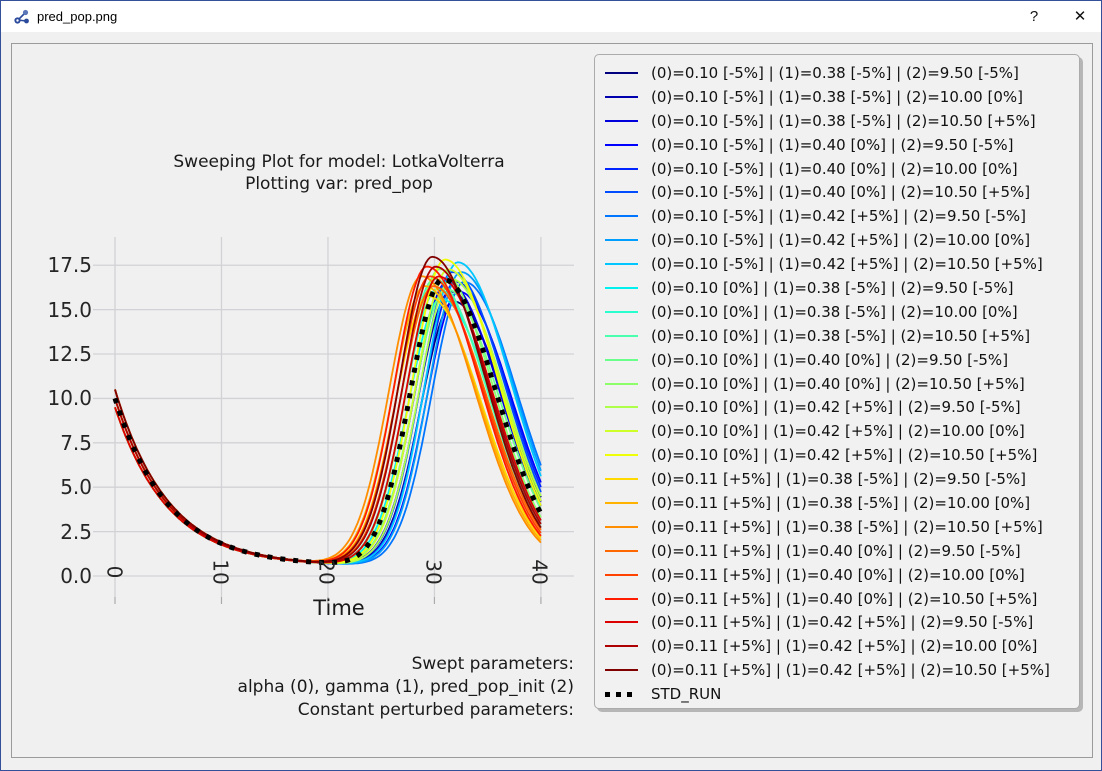 This screenshot has width=1102, height=771. Describe the element at coordinates (492, 664) in the screenshot. I see `footer-line1: Swept parameters:` at that location.